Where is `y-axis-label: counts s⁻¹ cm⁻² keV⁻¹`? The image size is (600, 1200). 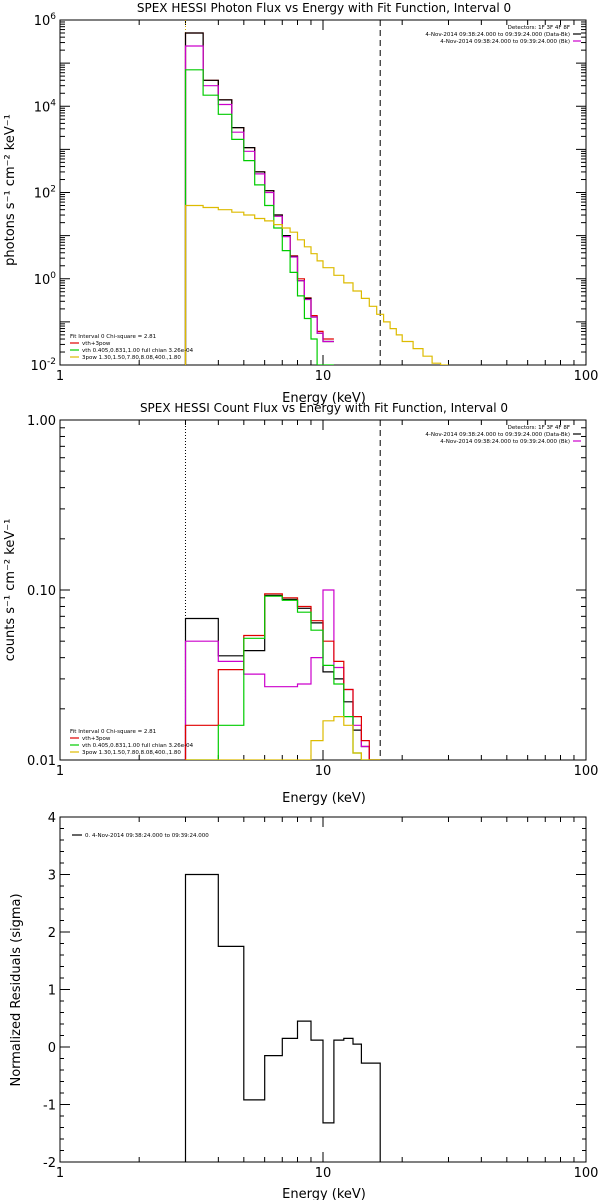
y-axis-label: counts s⁻¹ cm⁻² keV⁻¹ is located at coordinates (10, 590).